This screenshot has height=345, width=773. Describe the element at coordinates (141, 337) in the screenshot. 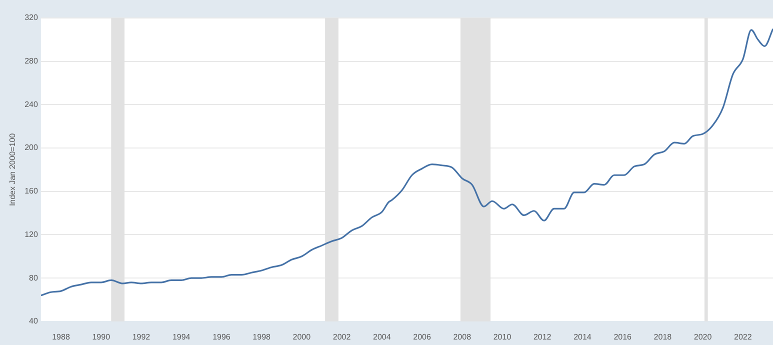

I see `x-tick-label: 1992` at that location.